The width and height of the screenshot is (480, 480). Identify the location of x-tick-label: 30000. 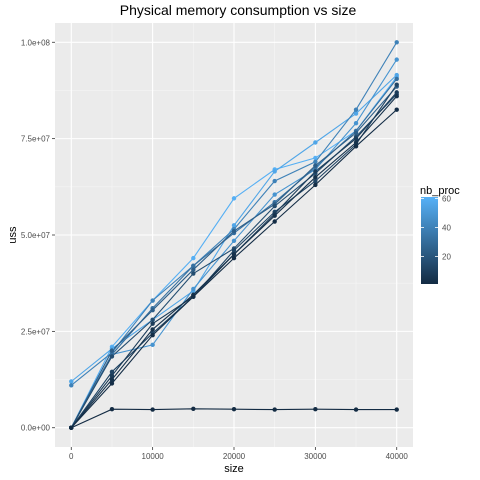
(315, 456).